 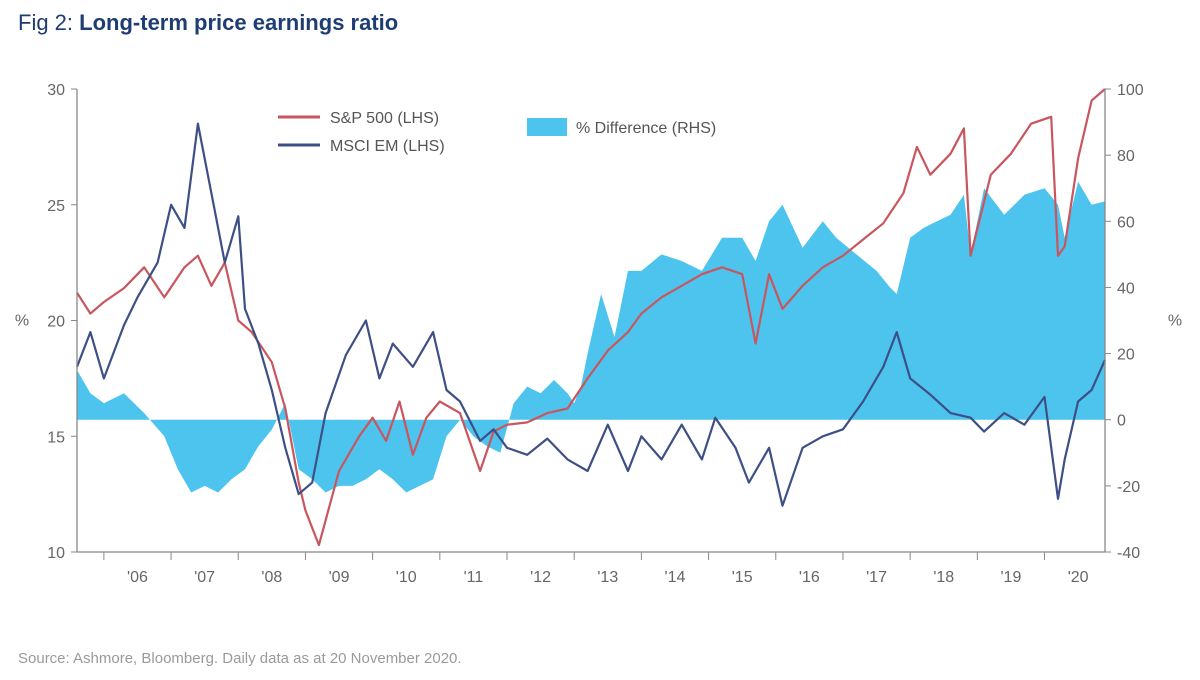 What do you see at coordinates (406, 577) in the screenshot?
I see `x-tick-label: '10` at bounding box center [406, 577].